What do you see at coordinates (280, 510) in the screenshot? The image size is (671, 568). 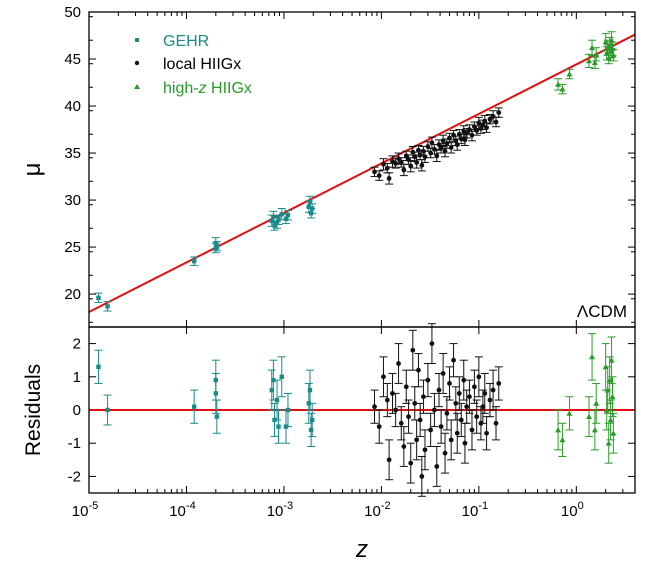 I see `x-tick-label: 10⁻³` at bounding box center [280, 510].